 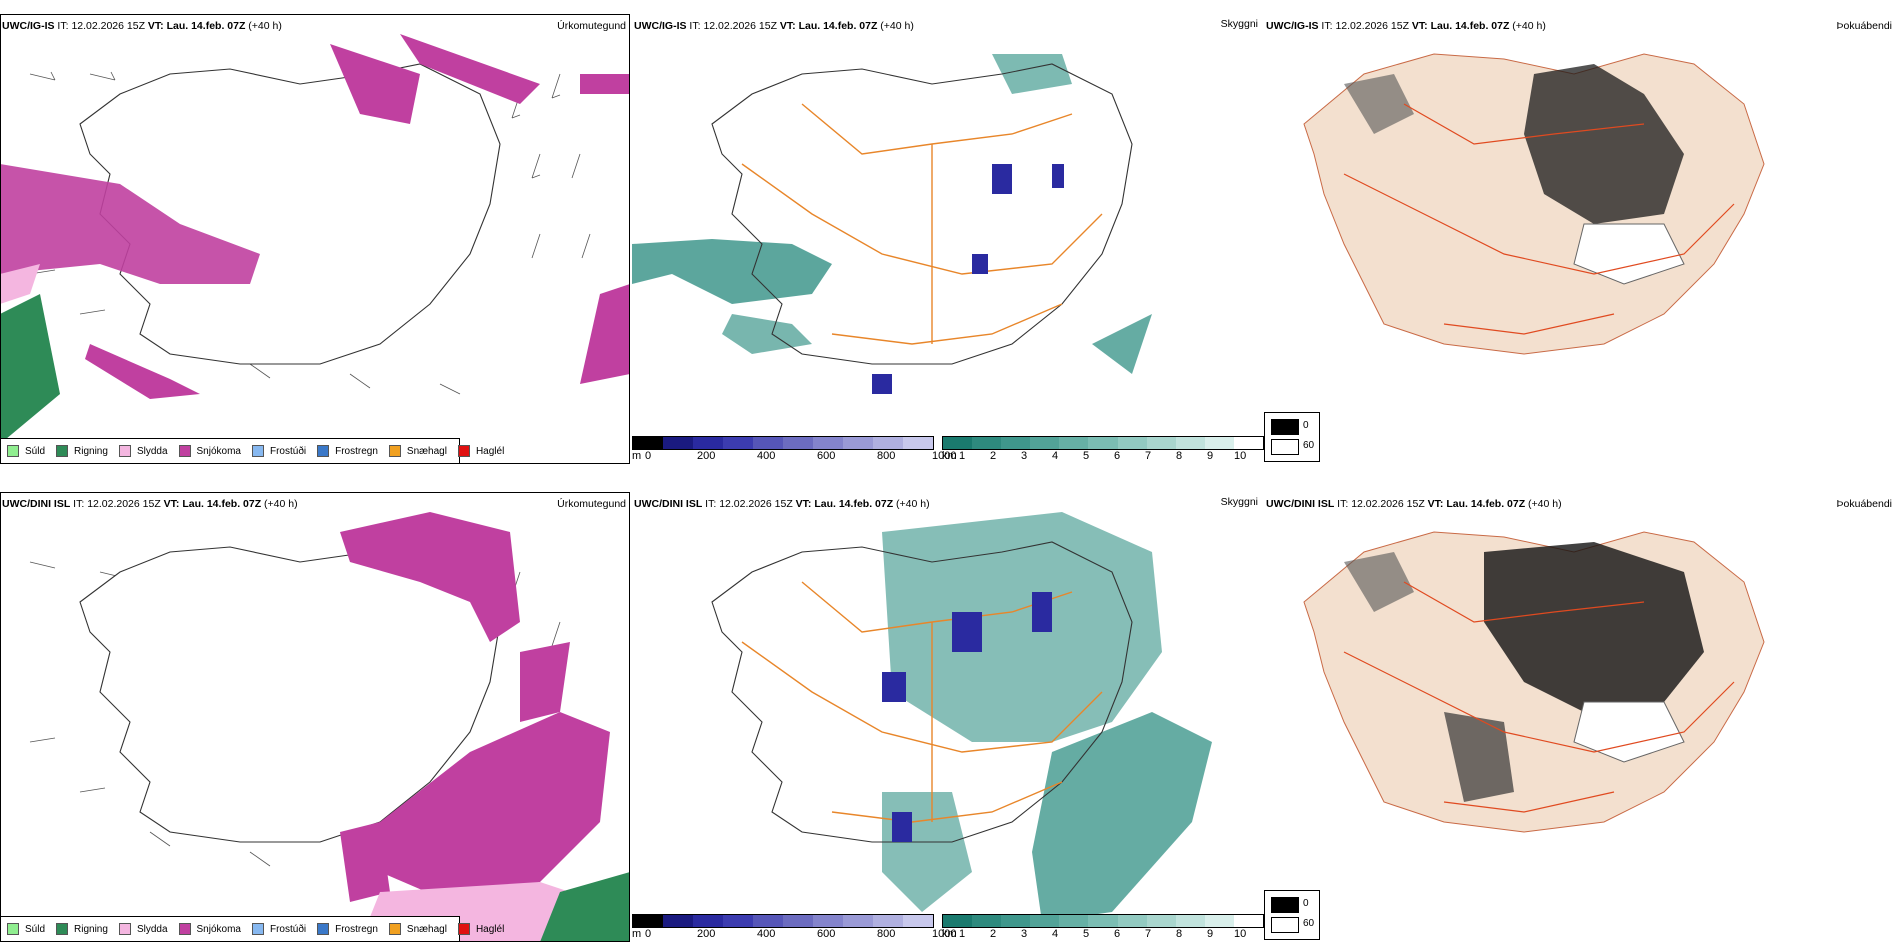 I want to click on panel-title: Skyggni, so click(x=1239, y=24).